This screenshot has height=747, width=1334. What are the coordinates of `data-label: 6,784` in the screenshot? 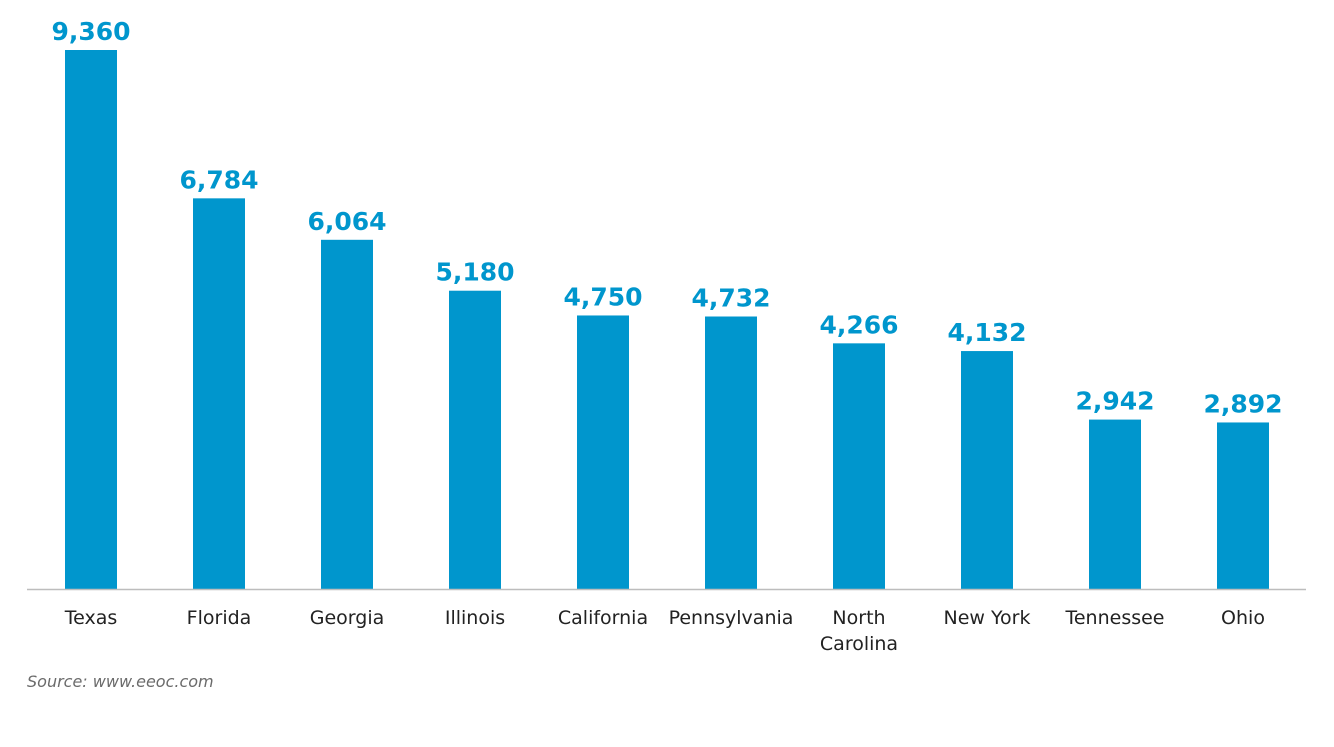 It's located at (218, 179).